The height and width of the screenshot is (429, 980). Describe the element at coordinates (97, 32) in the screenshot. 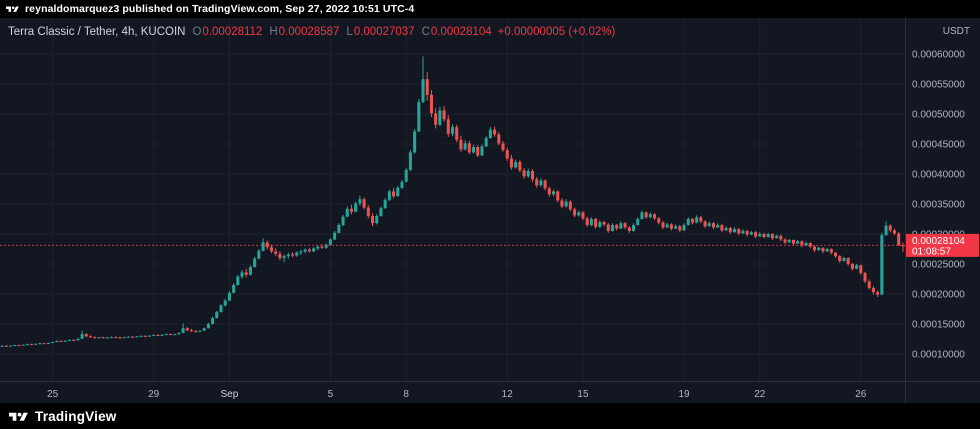

I see `symbol-title: Terra Classic / Tether, 4h, KUCOIN` at that location.